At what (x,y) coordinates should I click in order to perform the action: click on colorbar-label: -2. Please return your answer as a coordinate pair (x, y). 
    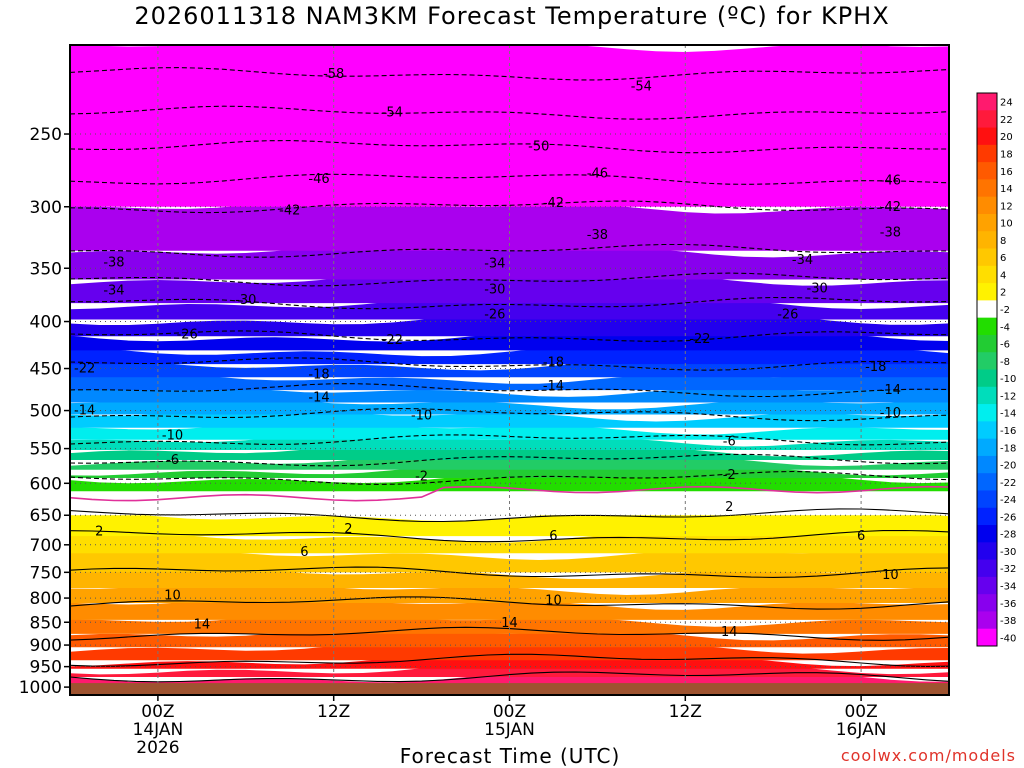
    Looking at the image, I should click on (1005, 310).